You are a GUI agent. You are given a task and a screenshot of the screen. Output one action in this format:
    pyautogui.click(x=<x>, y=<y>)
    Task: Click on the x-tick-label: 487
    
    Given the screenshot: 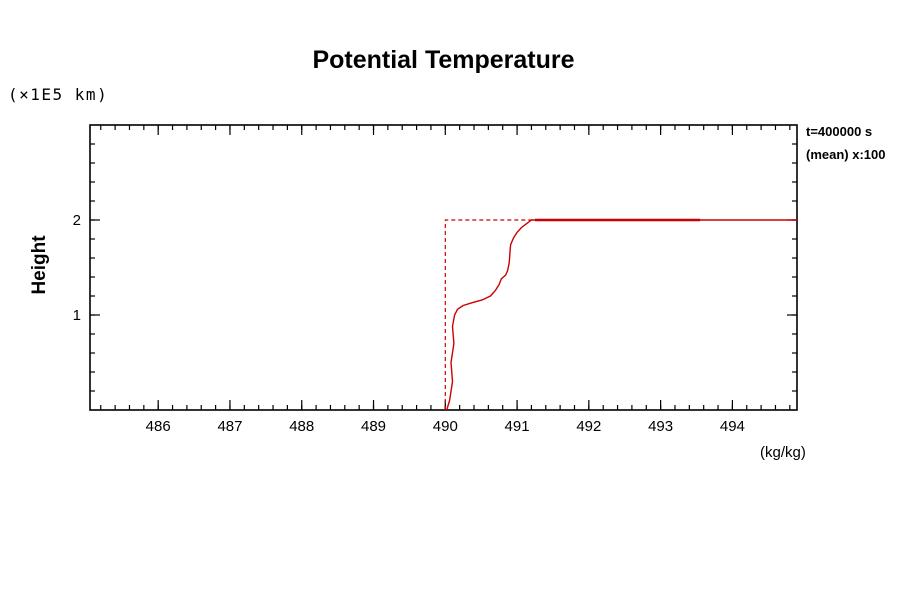 What is the action you would take?
    pyautogui.click(x=229, y=426)
    